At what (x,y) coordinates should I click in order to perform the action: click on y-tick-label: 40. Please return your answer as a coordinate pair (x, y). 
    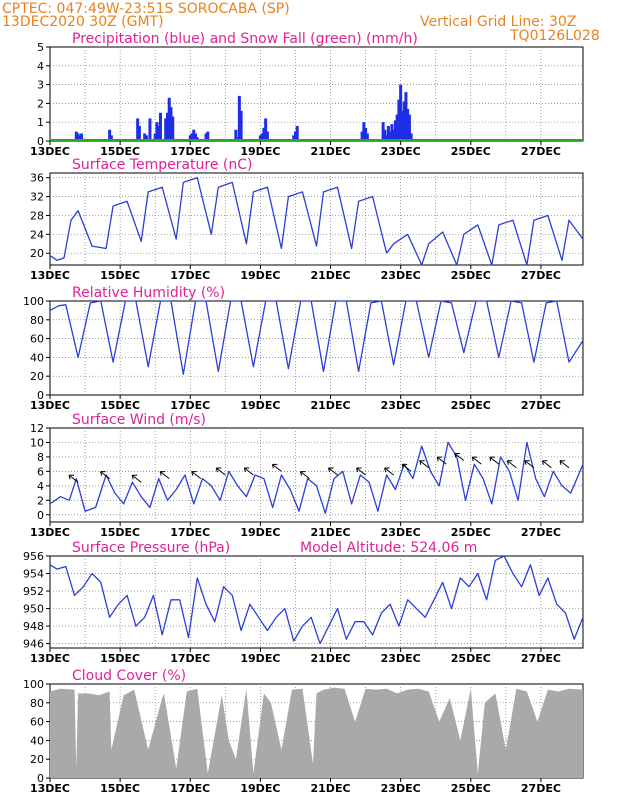
    Looking at the image, I should click on (37, 740).